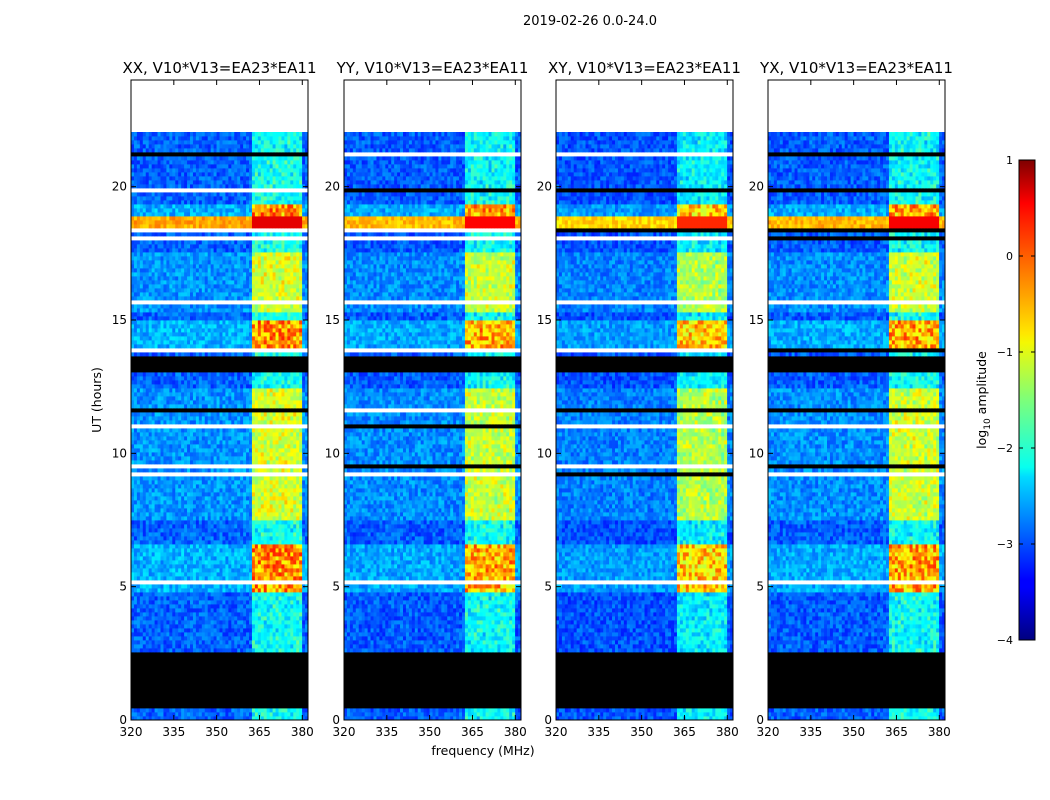  Describe the element at coordinates (1005, 640) in the screenshot. I see `colorbar-tick-label: −4` at that location.